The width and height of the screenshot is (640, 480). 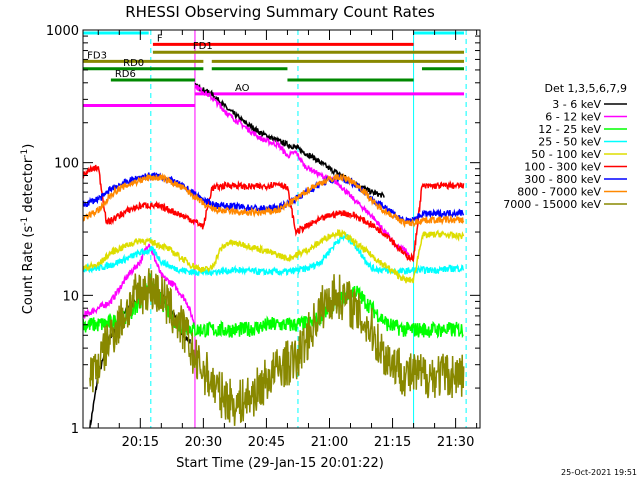 What do you see at coordinates (599, 472) in the screenshot?
I see `timestamp: 25-Oct-2021 19:51` at bounding box center [599, 472].